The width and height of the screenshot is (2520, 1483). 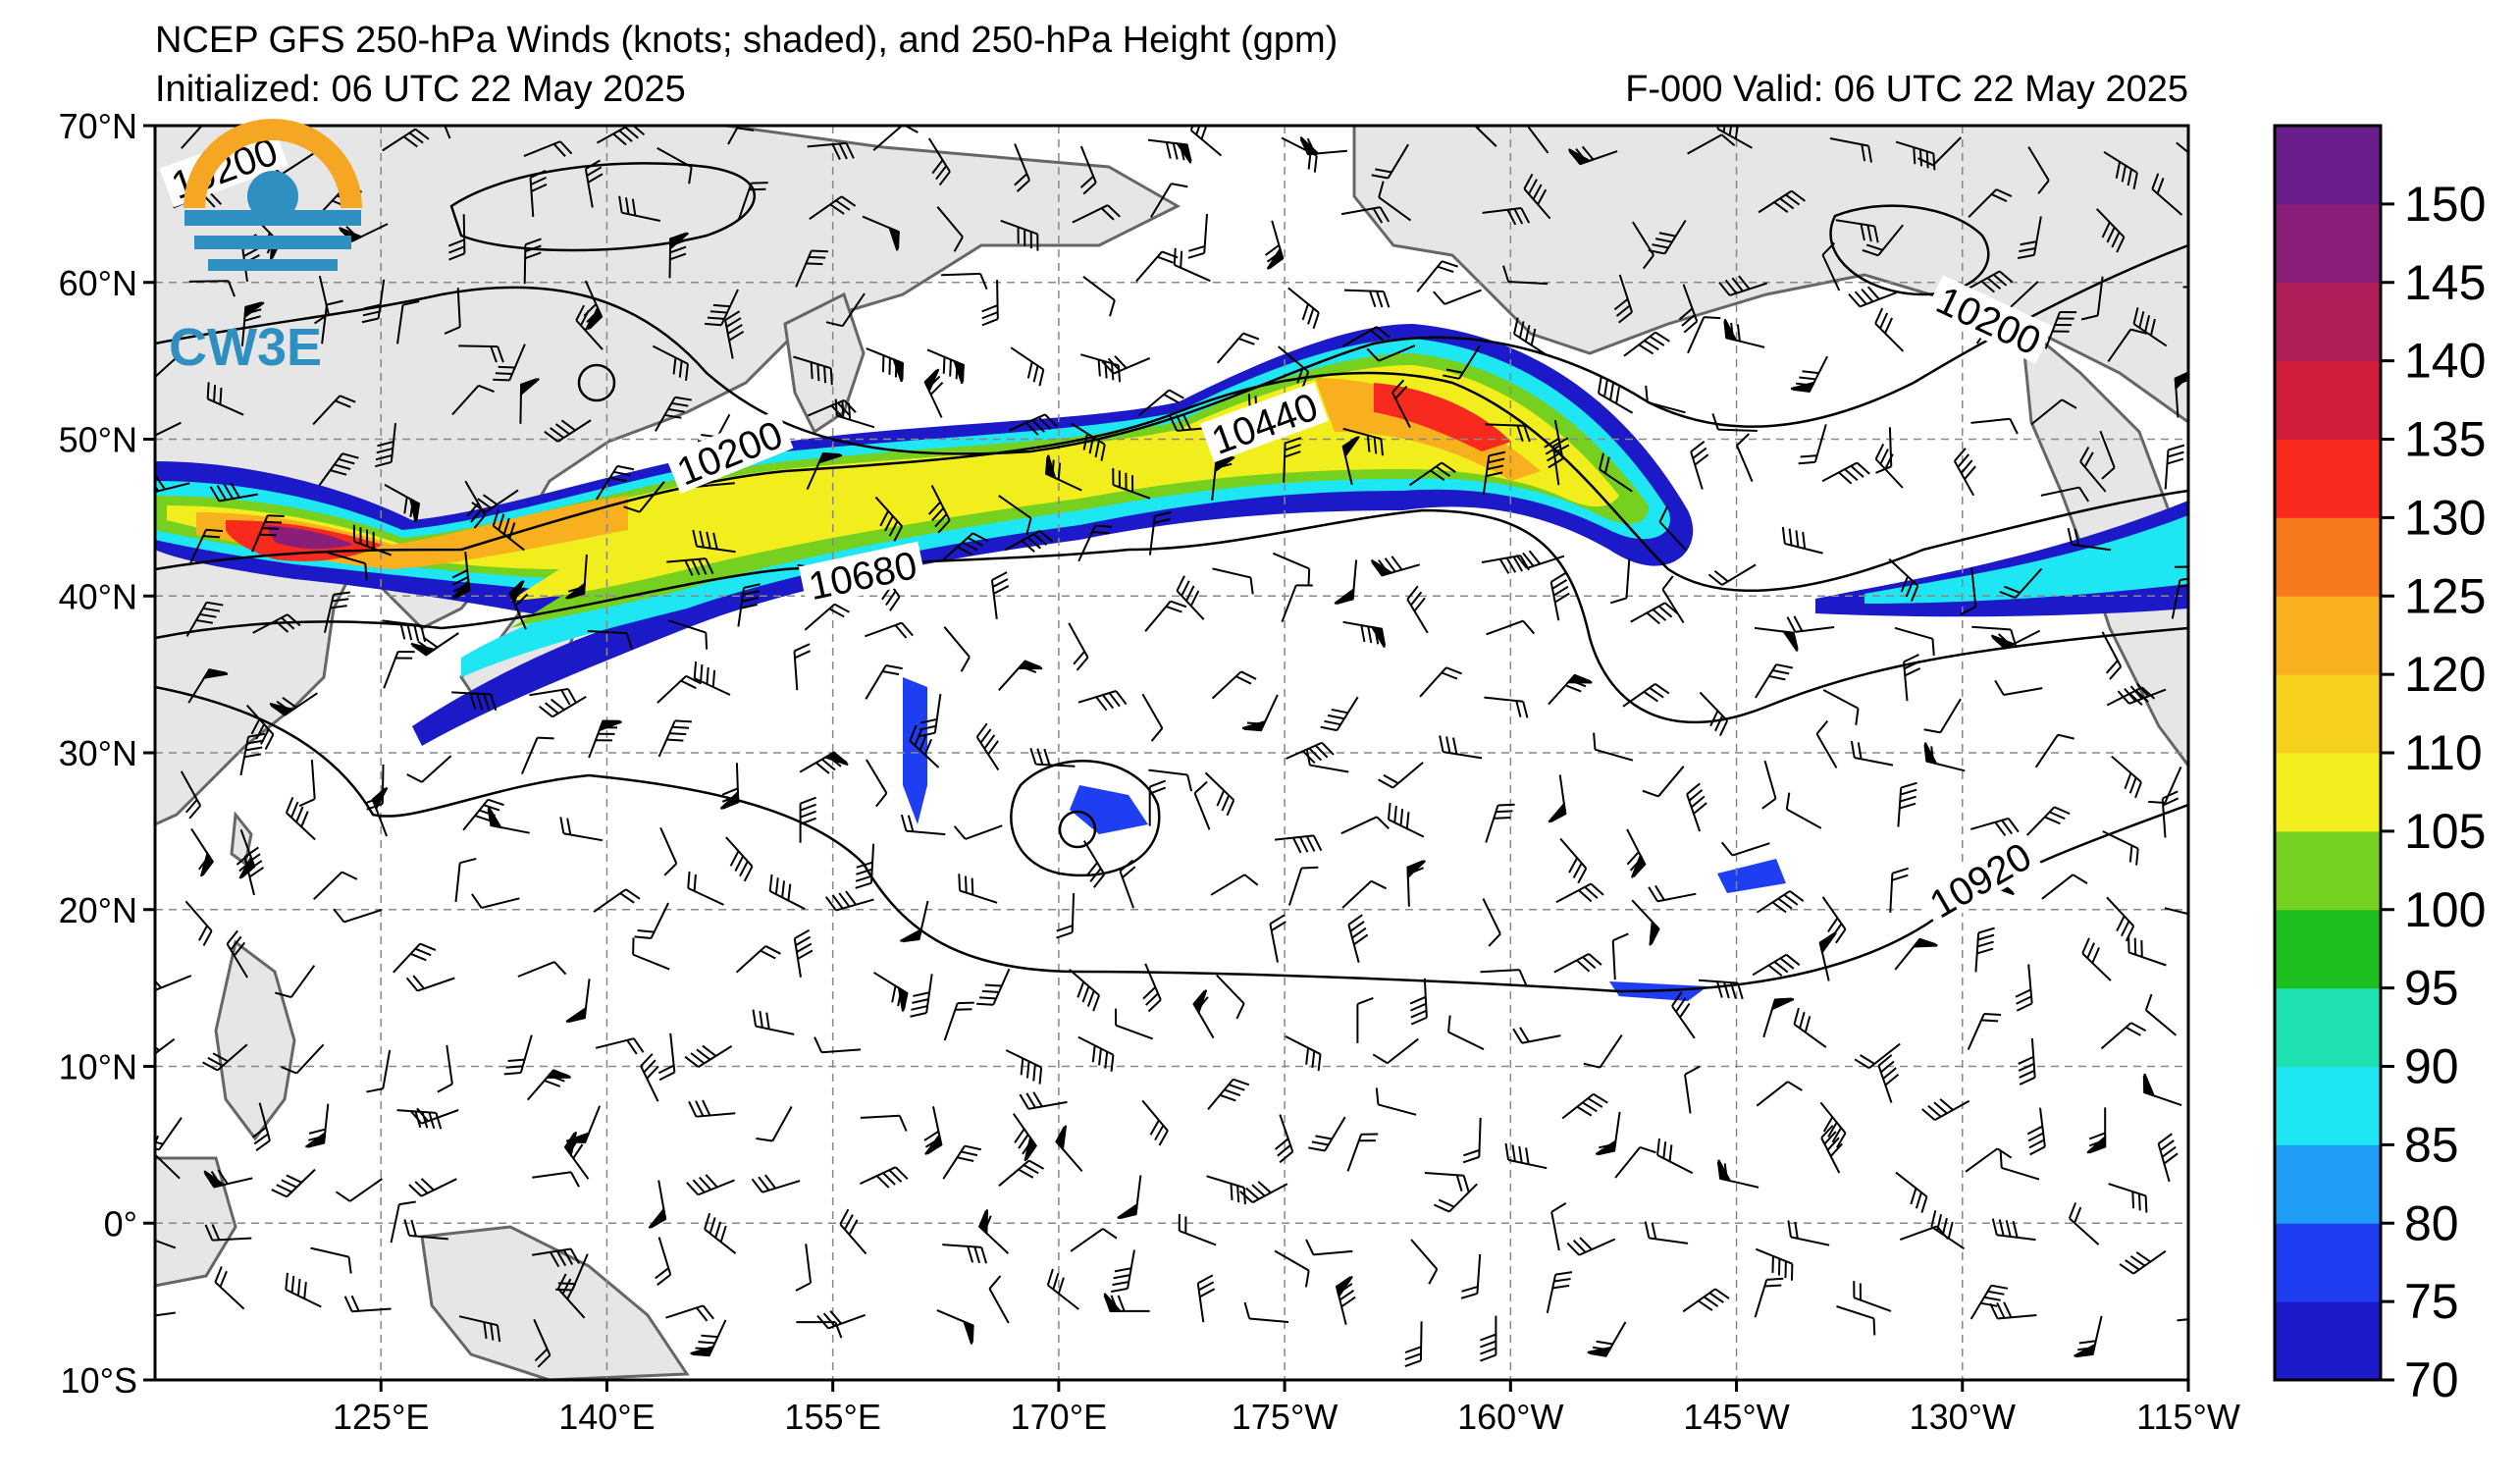 What do you see at coordinates (1770, 275) in the screenshot?
I see `alaska` at bounding box center [1770, 275].